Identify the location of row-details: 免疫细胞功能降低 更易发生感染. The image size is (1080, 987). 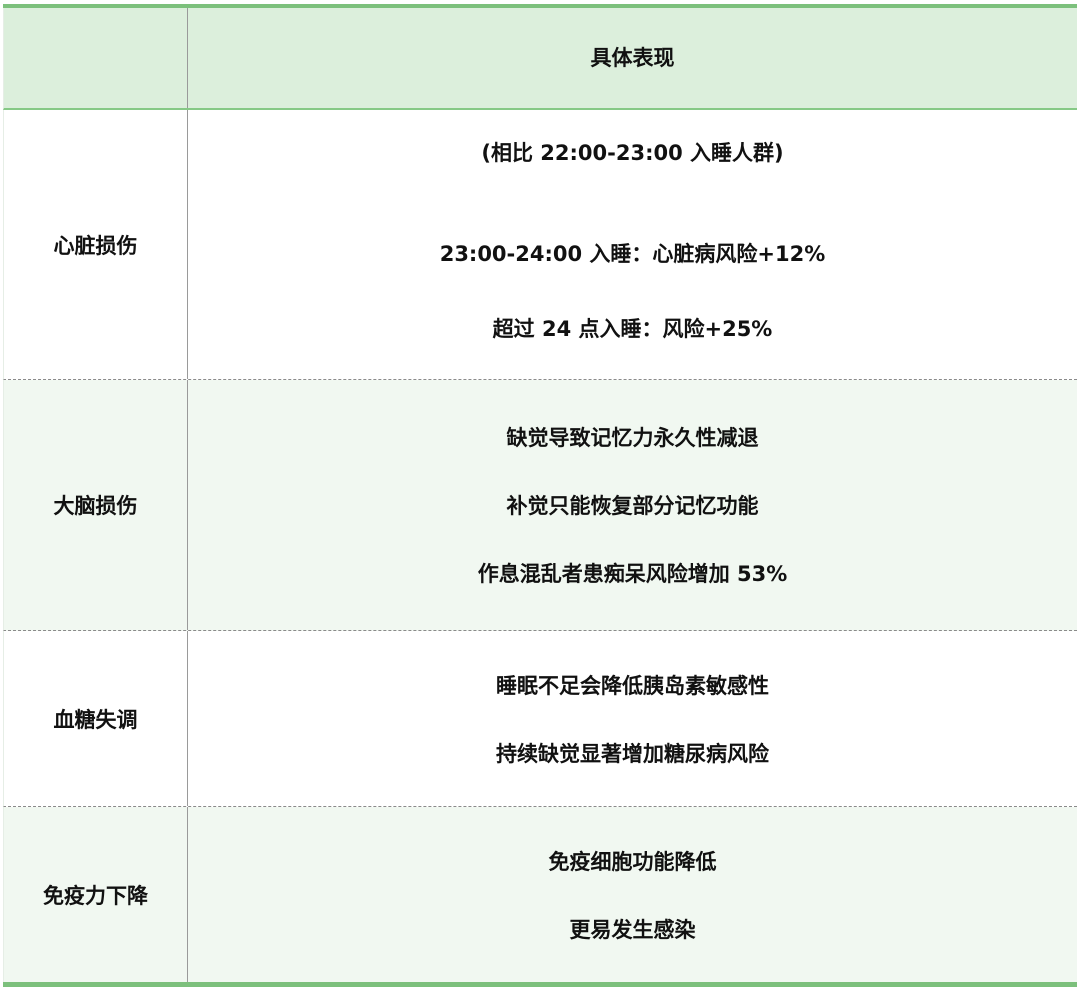
(632, 894).